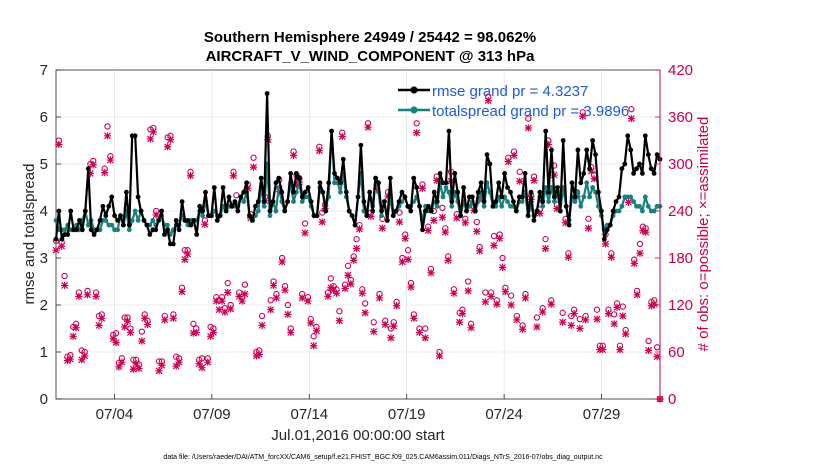 This screenshot has height=470, width=830. Describe the element at coordinates (44, 258) in the screenshot. I see `y-tick-label: 3` at that location.